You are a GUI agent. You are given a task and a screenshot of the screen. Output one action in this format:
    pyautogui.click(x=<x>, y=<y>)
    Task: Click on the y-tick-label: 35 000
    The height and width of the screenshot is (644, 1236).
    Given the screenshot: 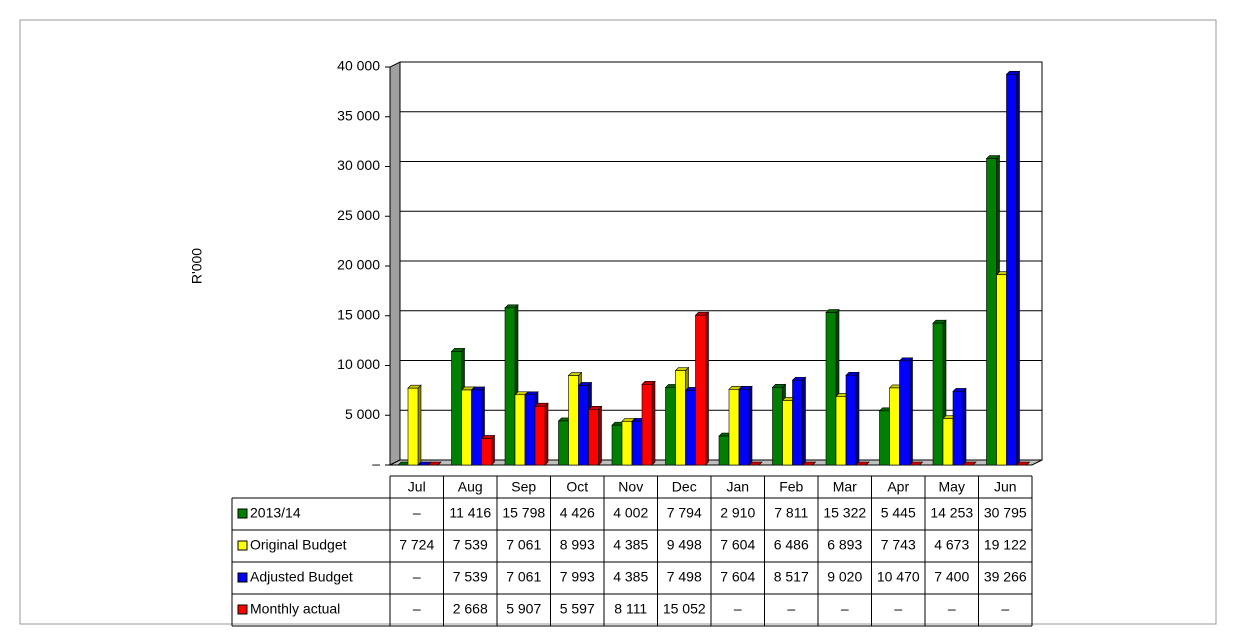 What is the action you would take?
    pyautogui.click(x=358, y=115)
    